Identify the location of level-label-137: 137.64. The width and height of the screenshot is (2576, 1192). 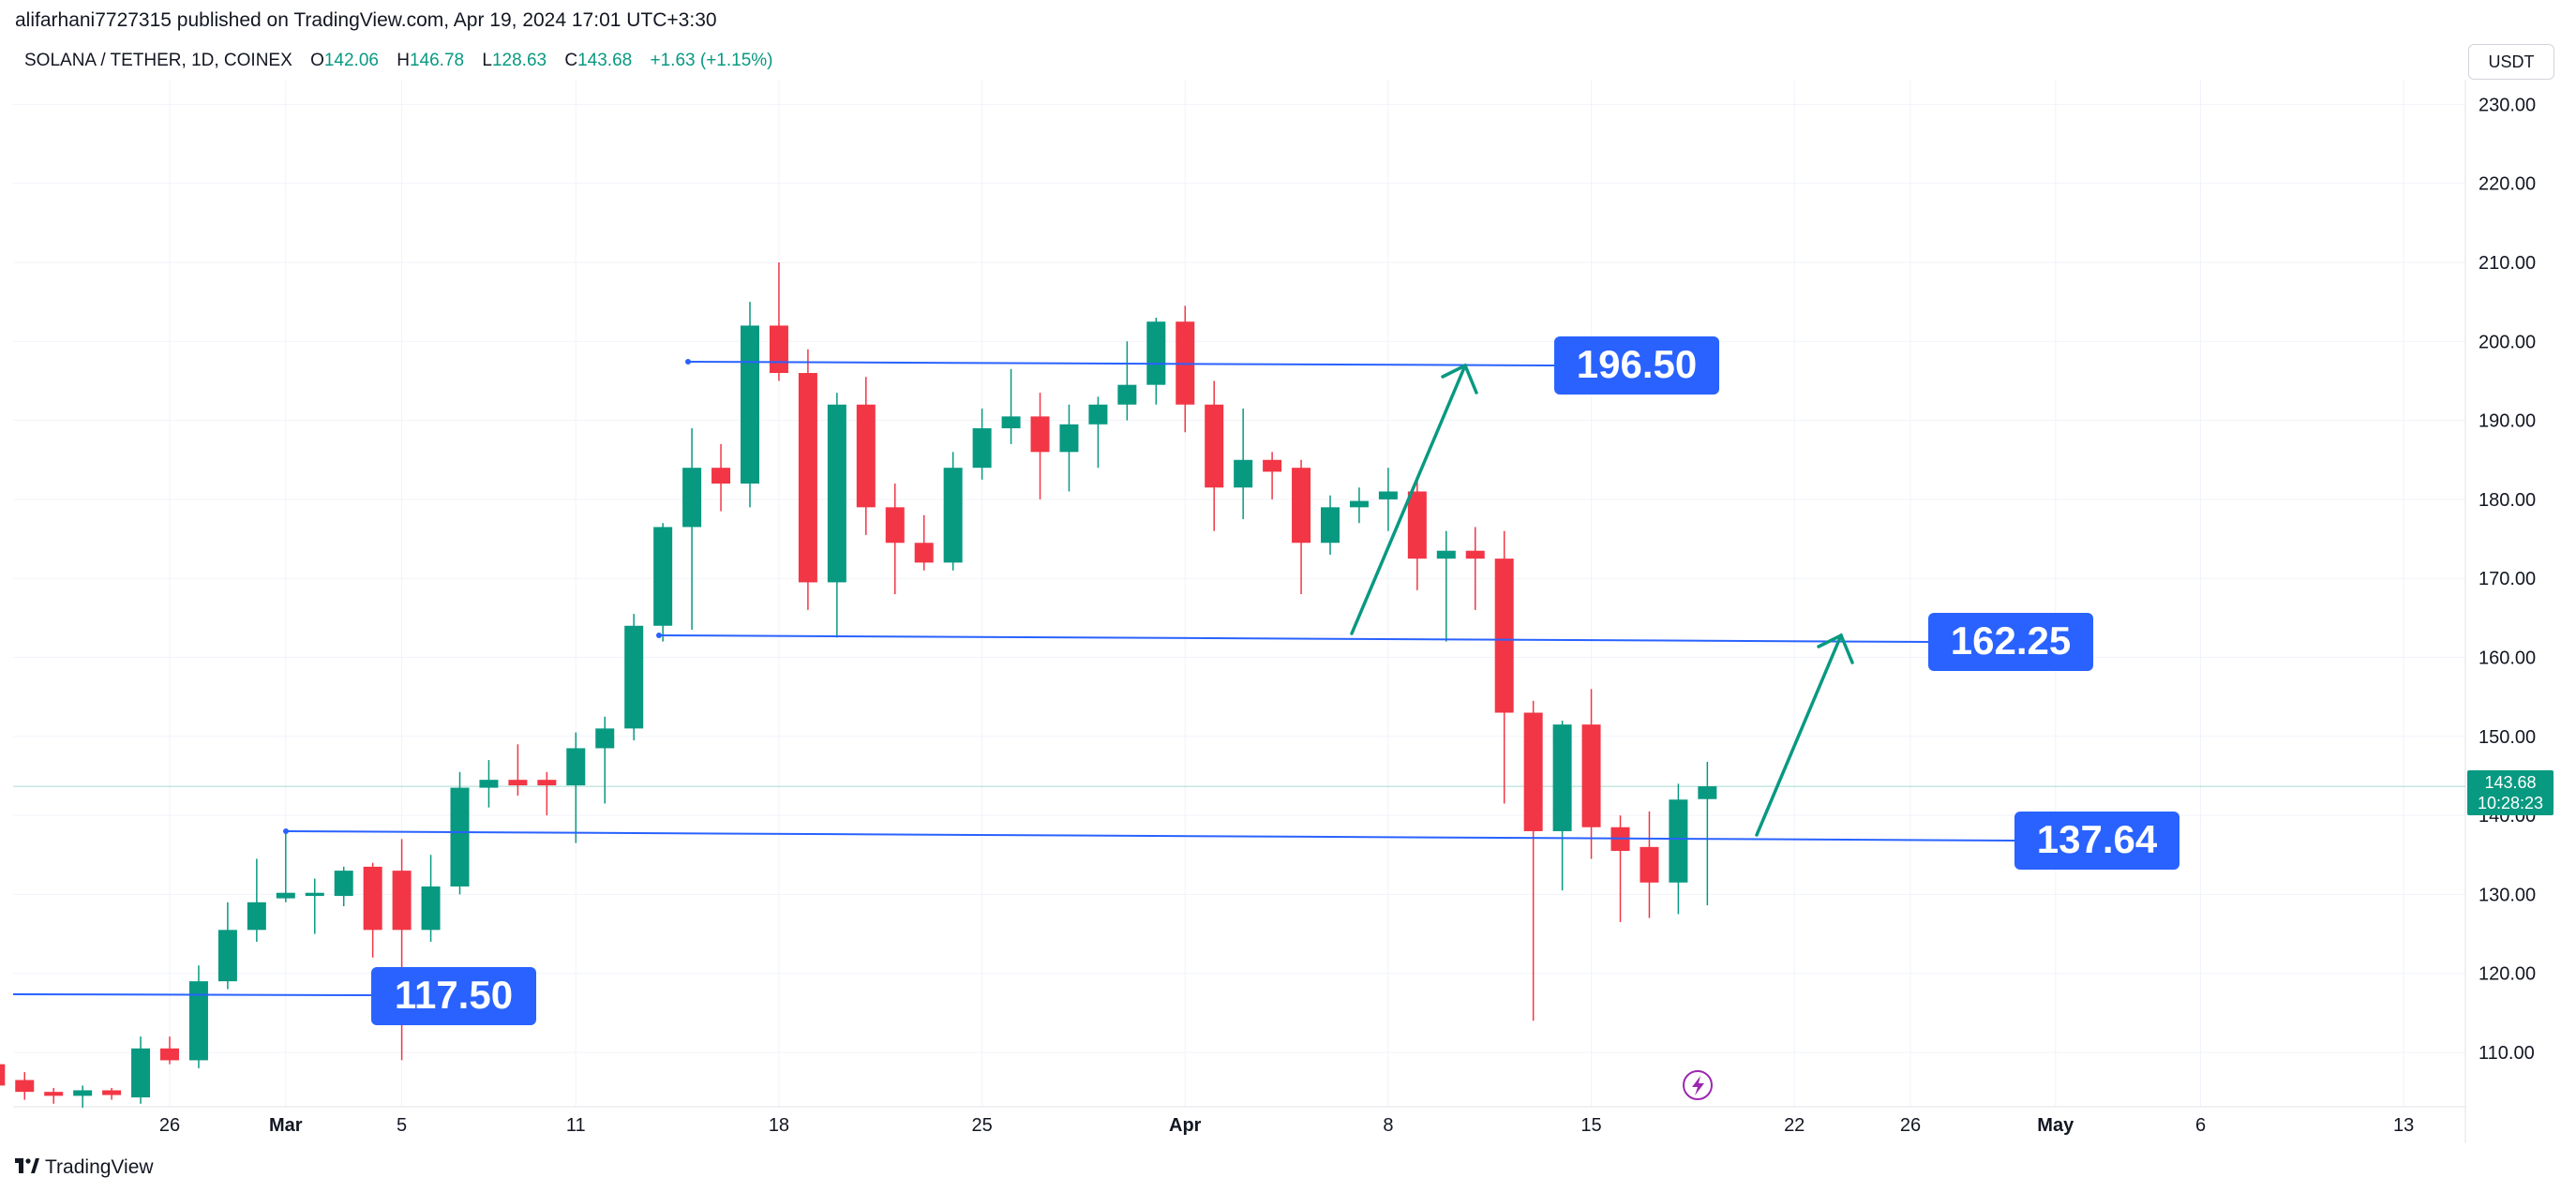
(2096, 841).